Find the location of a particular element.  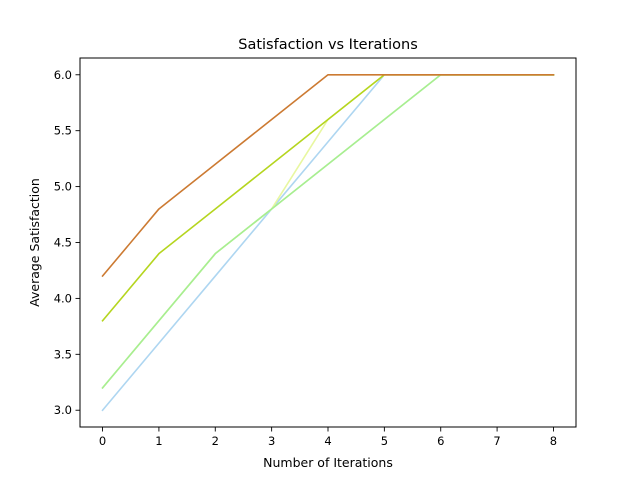

y-tick-label: 3.5 is located at coordinates (63, 354).